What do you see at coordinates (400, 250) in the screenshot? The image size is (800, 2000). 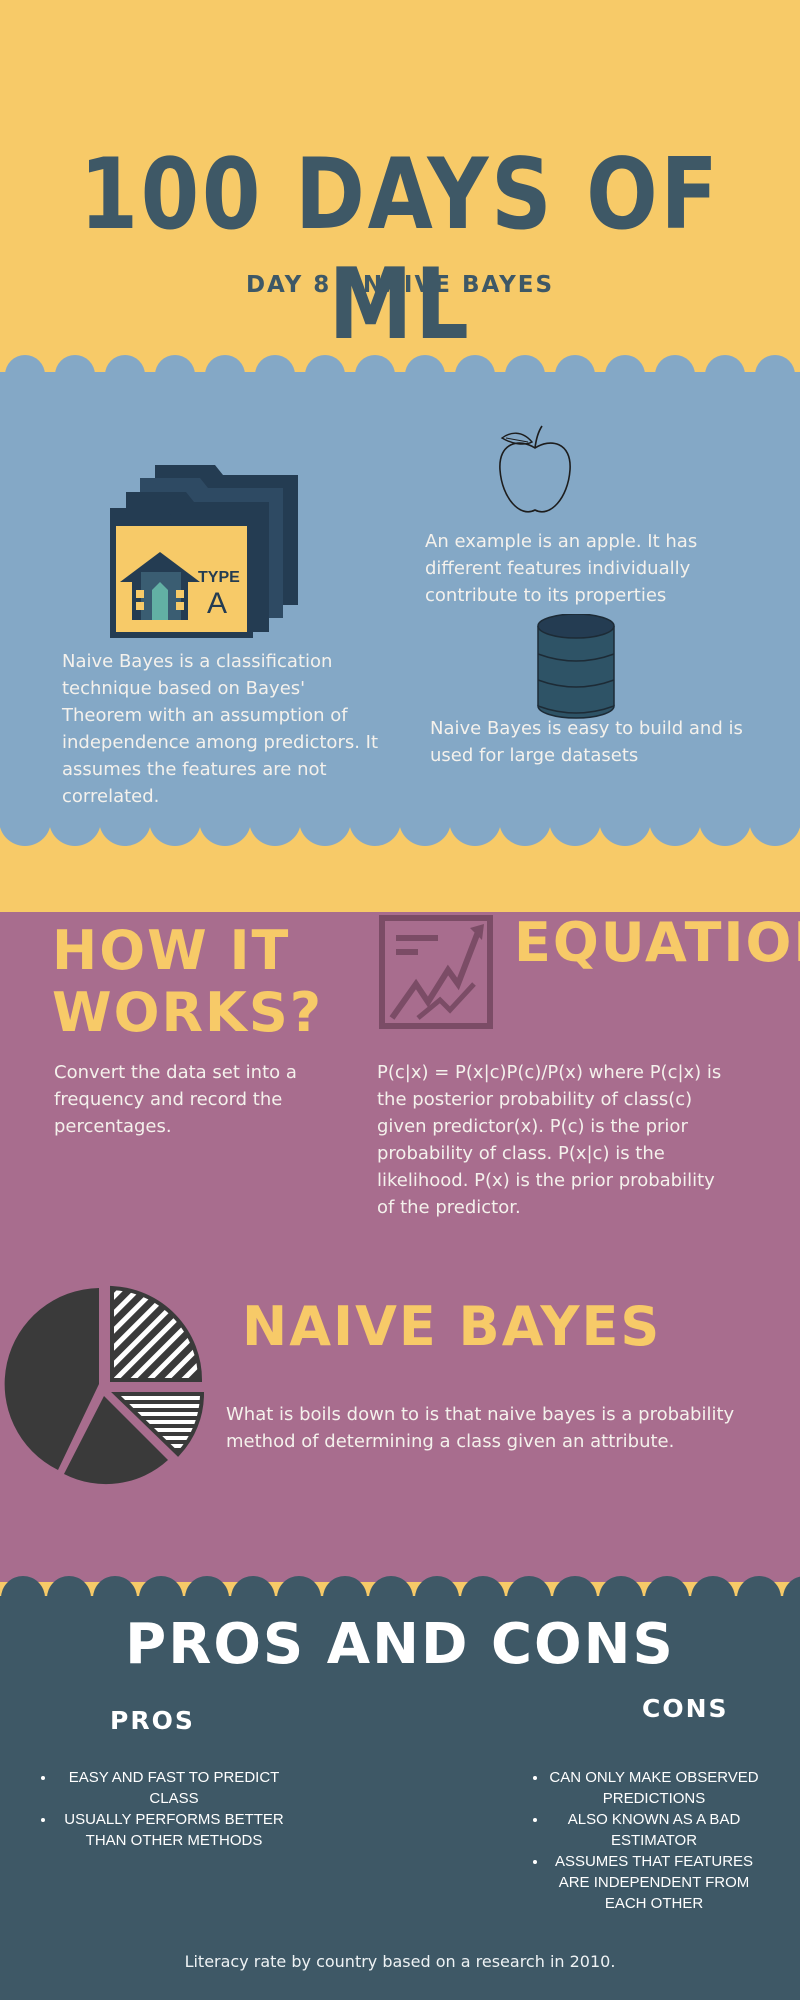 I see `page-title: 100 DAYS OF ML` at bounding box center [400, 250].